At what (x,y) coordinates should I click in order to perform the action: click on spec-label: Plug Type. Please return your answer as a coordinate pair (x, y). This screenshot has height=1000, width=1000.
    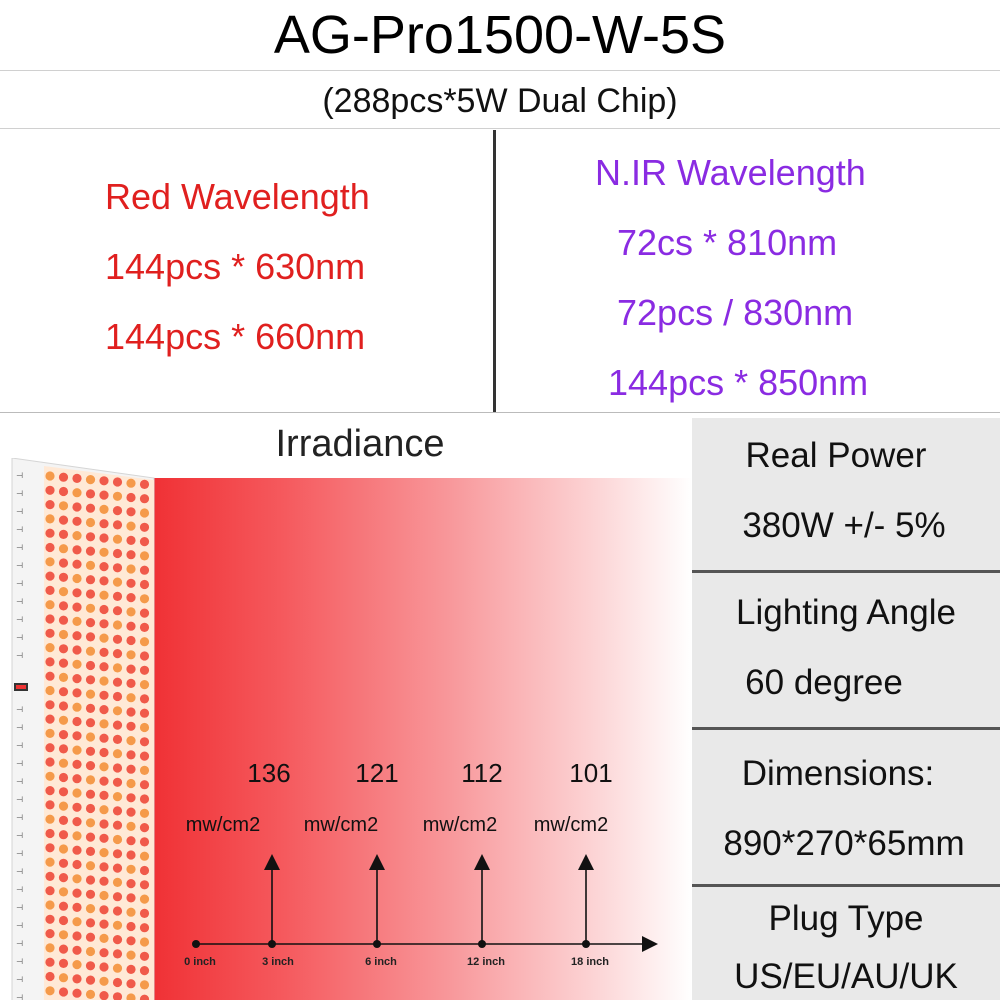
    Looking at the image, I should click on (846, 918).